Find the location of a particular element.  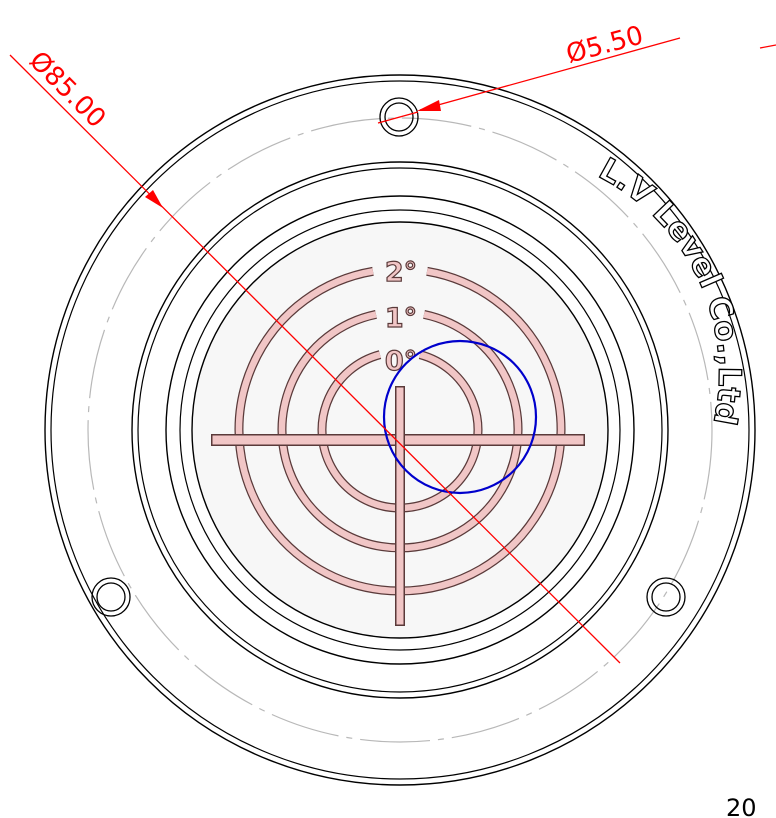

mounting-hole-left is located at coordinates (111, 597).